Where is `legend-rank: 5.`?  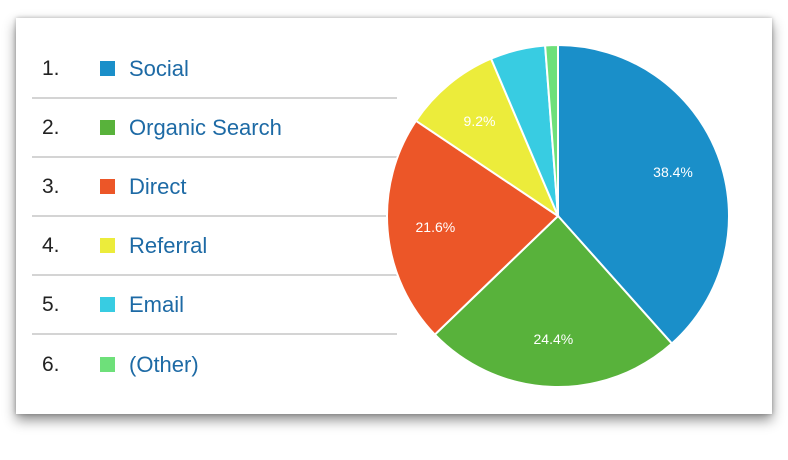
legend-rank: 5. is located at coordinates (51, 304).